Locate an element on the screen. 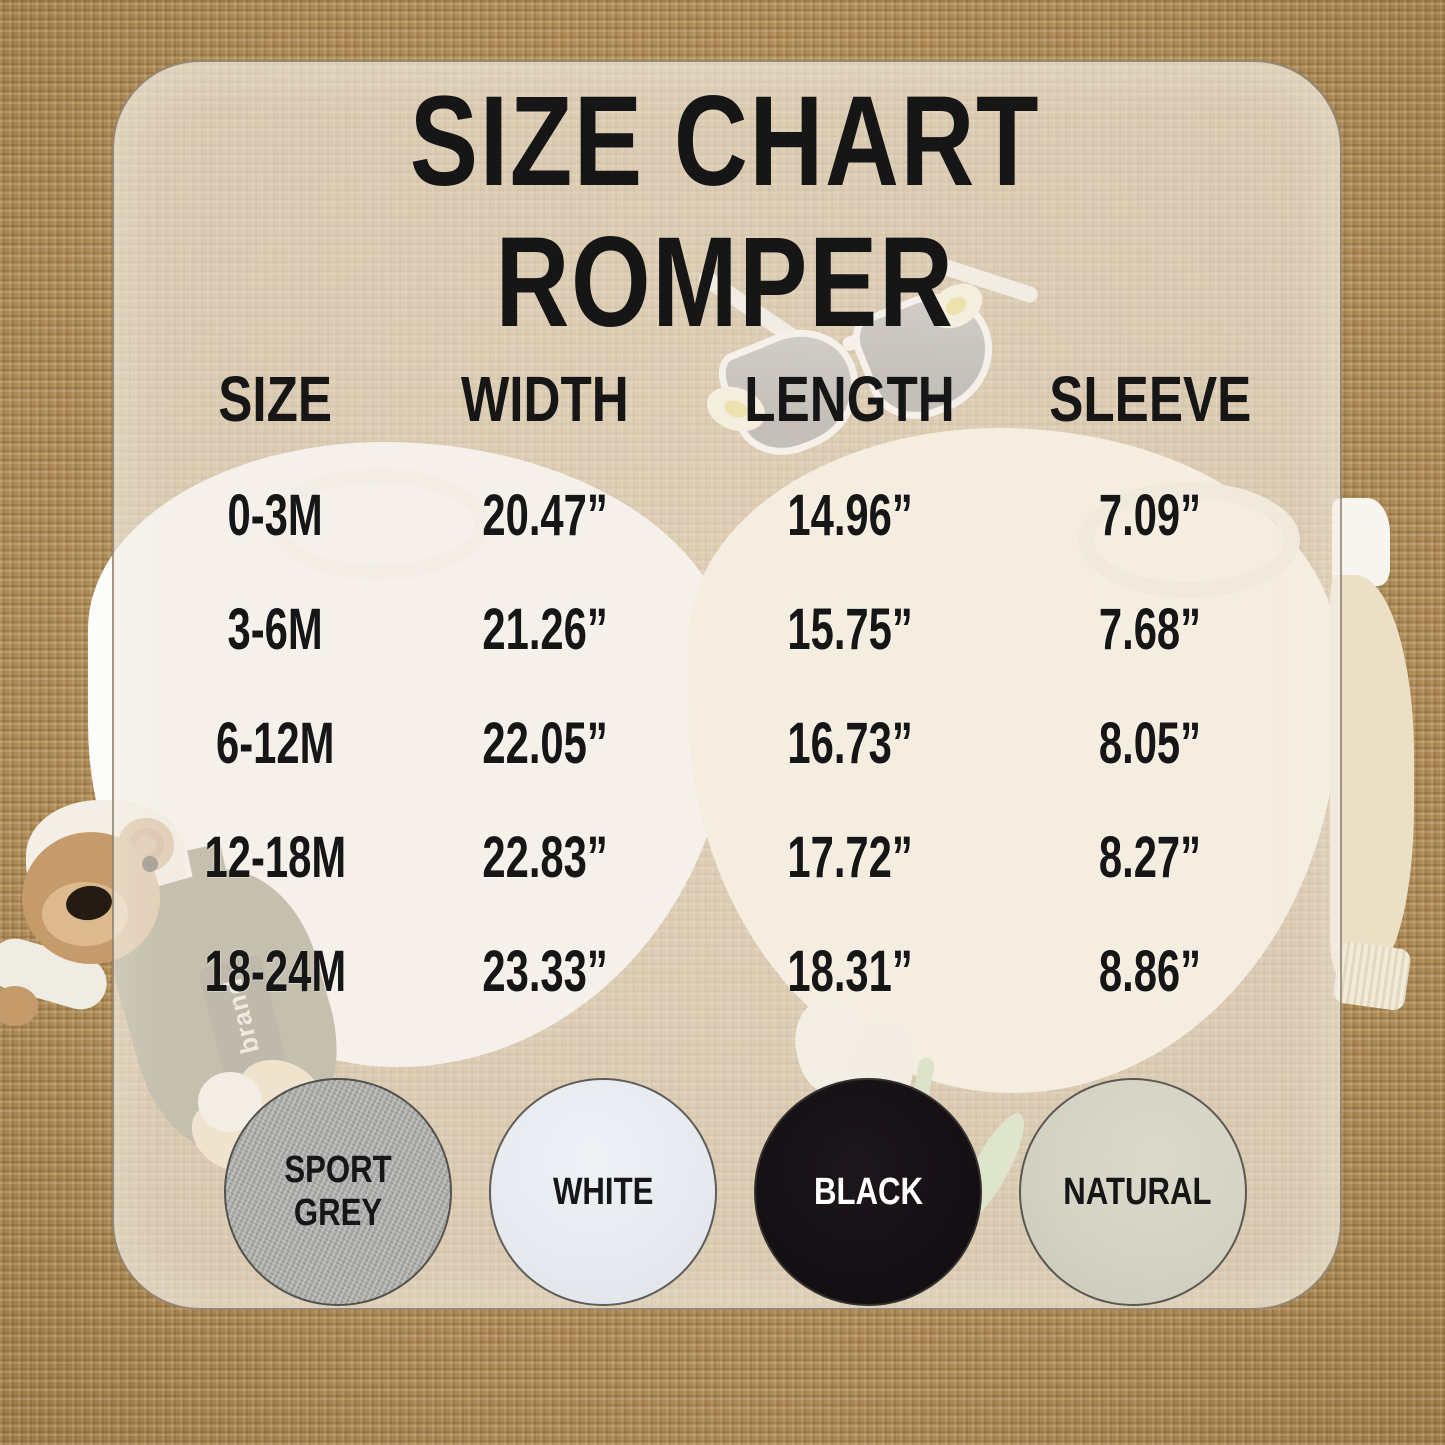  table-cell-size: 6-12M is located at coordinates (275, 743).